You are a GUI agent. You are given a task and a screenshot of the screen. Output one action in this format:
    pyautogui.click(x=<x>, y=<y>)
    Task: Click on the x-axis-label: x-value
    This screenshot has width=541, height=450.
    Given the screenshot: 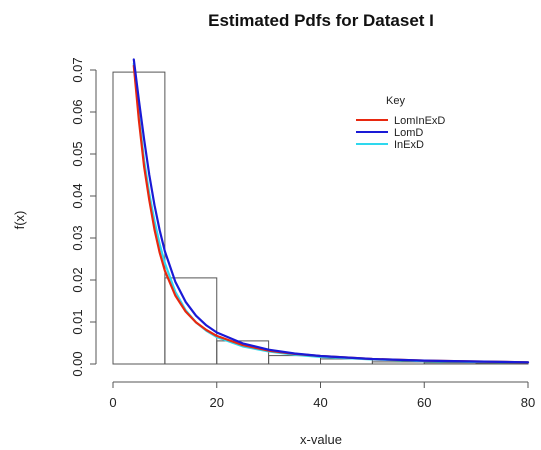 What is the action you would take?
    pyautogui.click(x=321, y=439)
    